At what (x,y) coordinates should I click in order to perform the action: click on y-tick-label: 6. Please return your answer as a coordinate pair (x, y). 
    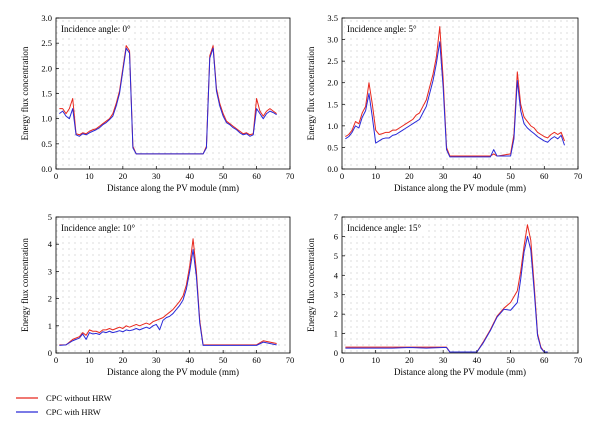
    Looking at the image, I should click on (336, 236).